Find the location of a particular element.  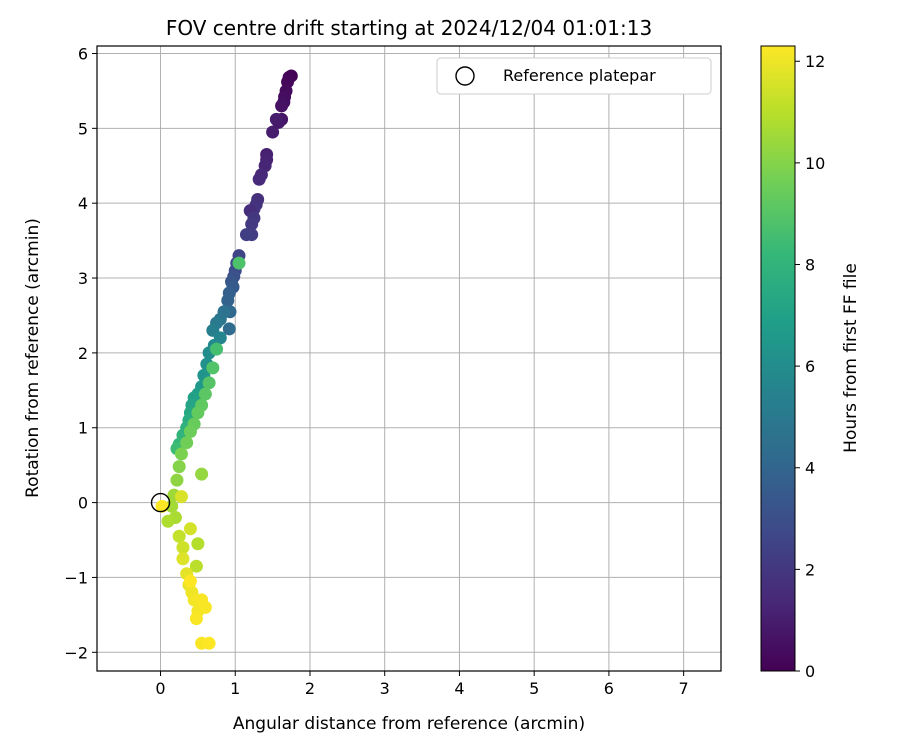

colorbar-ticks: 0 2 4 6 8 10 12 is located at coordinates (810, 366).